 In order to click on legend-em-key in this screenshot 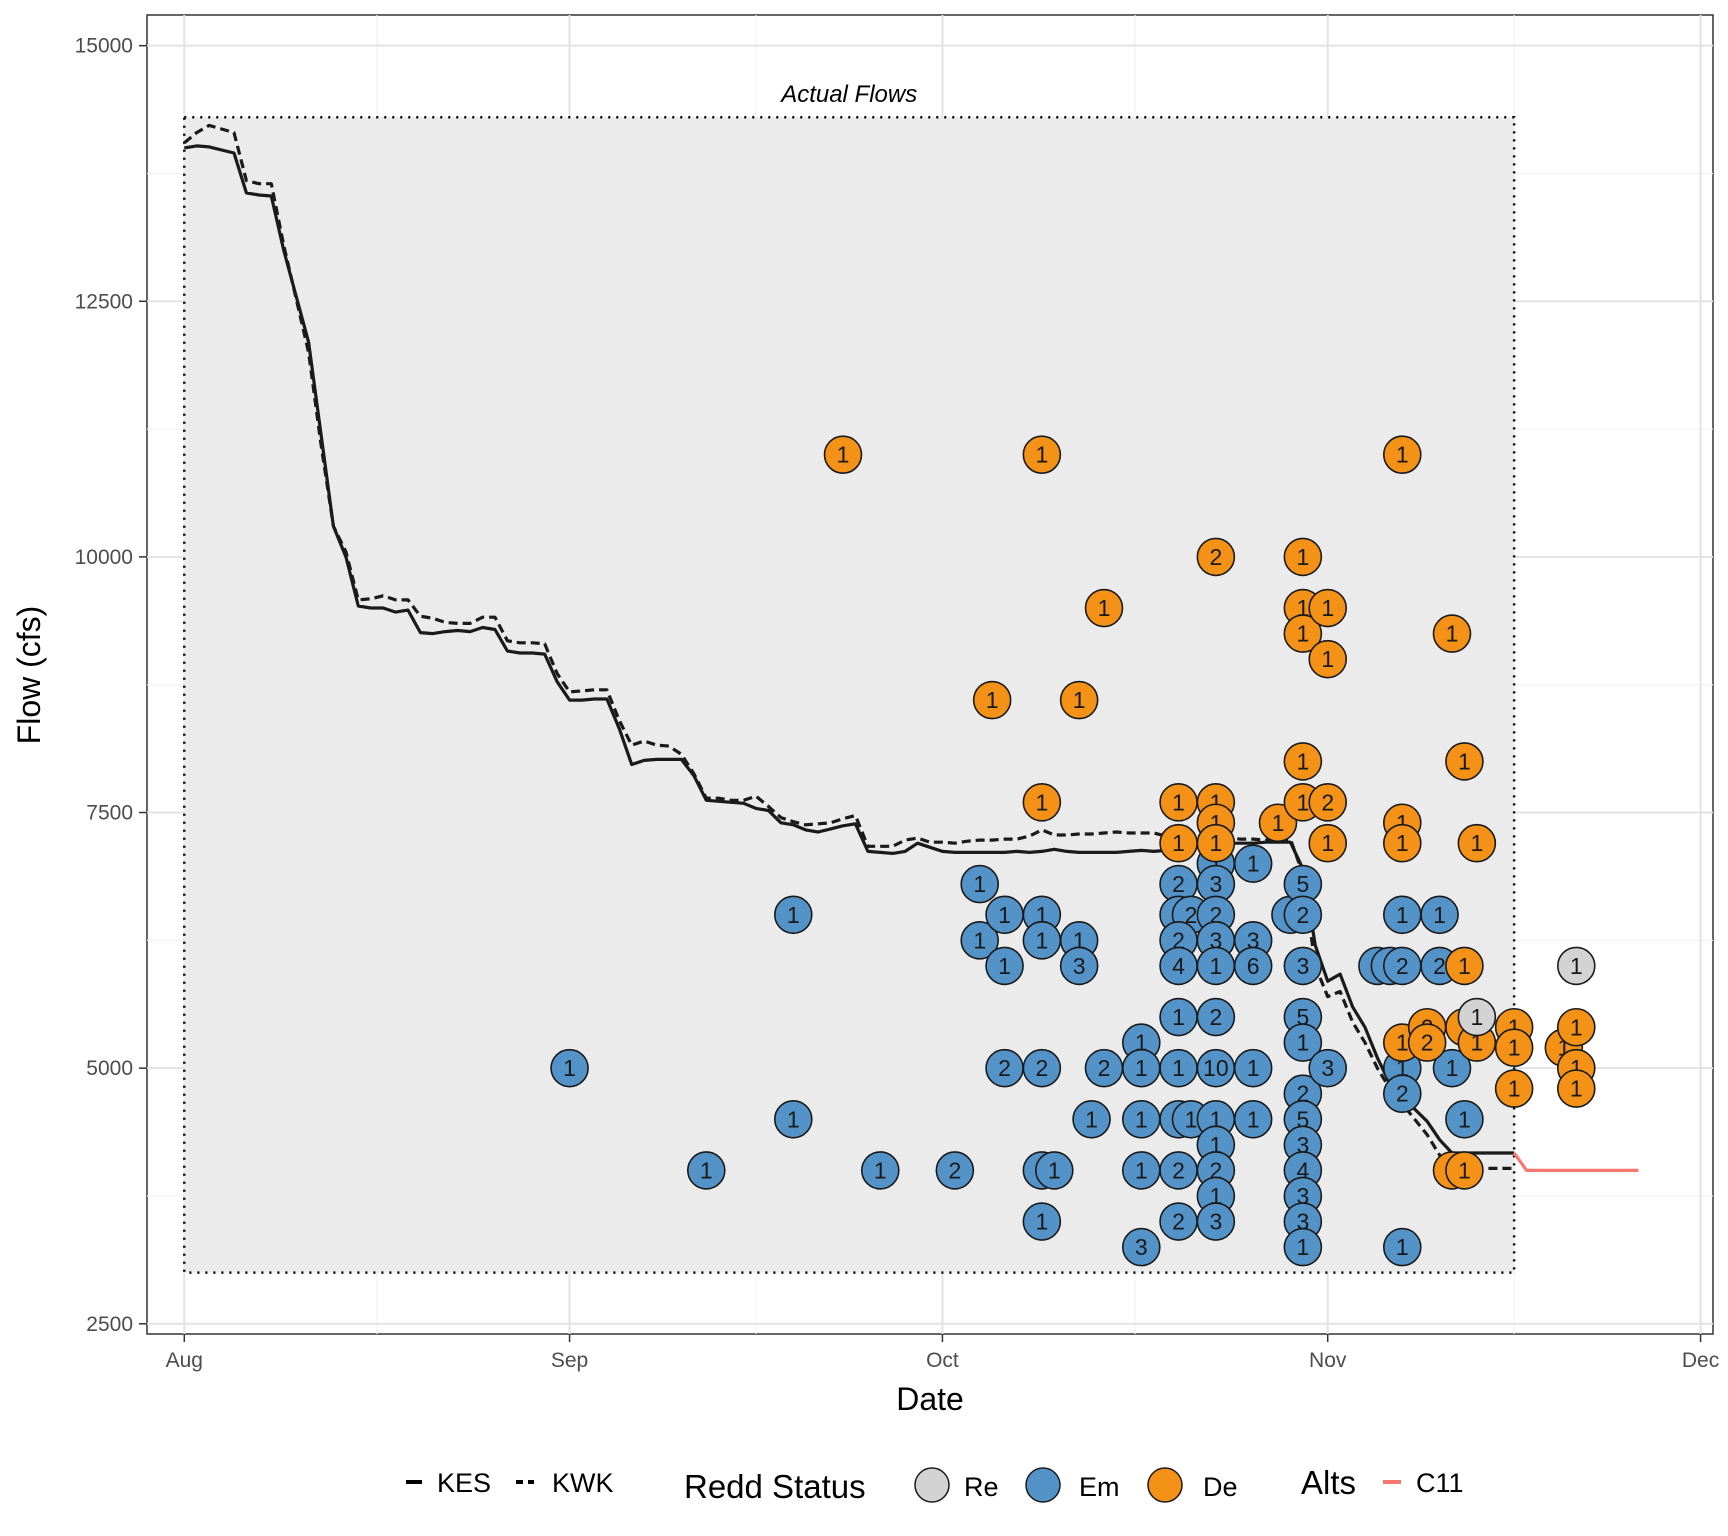, I will do `click(1043, 1485)`.